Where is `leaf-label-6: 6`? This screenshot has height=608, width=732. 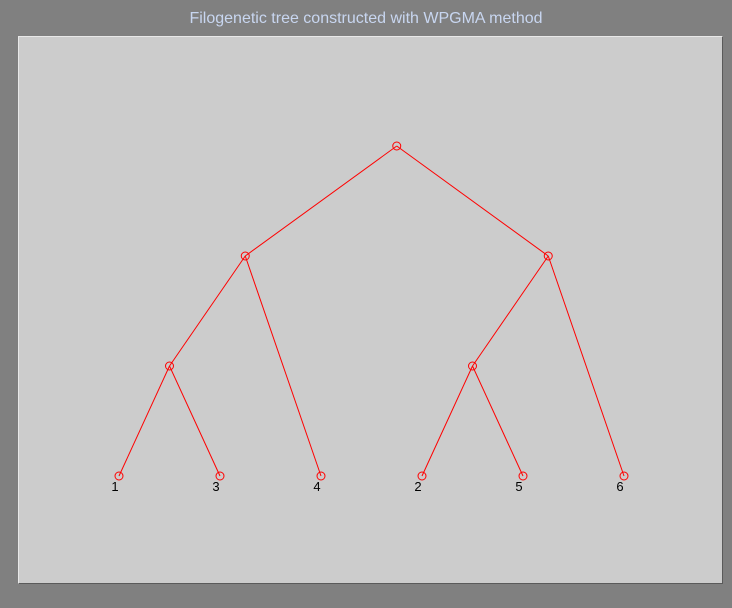 leaf-label-6: 6 is located at coordinates (619, 486).